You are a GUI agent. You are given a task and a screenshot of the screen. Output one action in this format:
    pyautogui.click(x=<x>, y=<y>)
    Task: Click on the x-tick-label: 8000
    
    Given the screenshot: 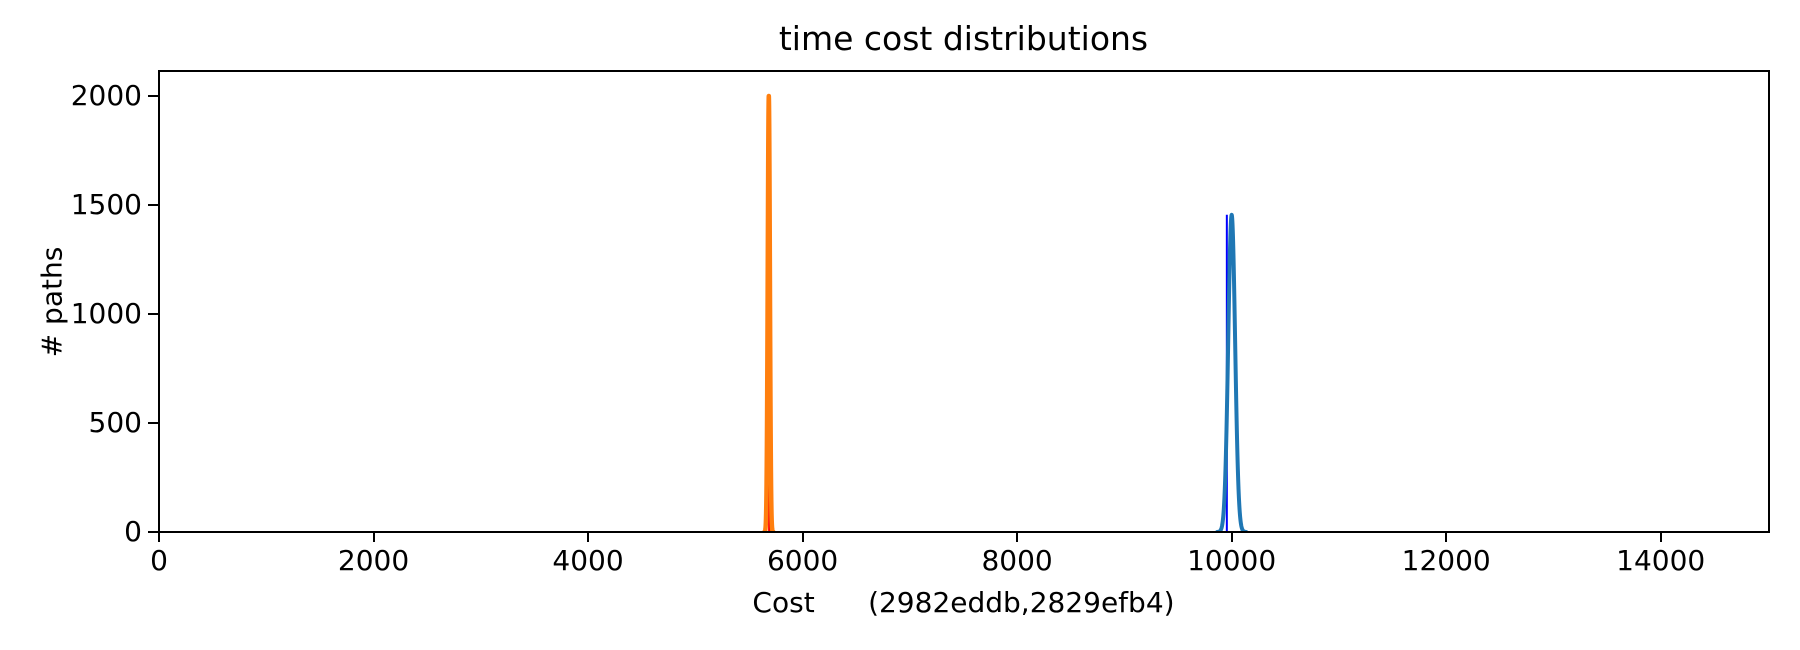 What is the action you would take?
    pyautogui.click(x=1017, y=560)
    